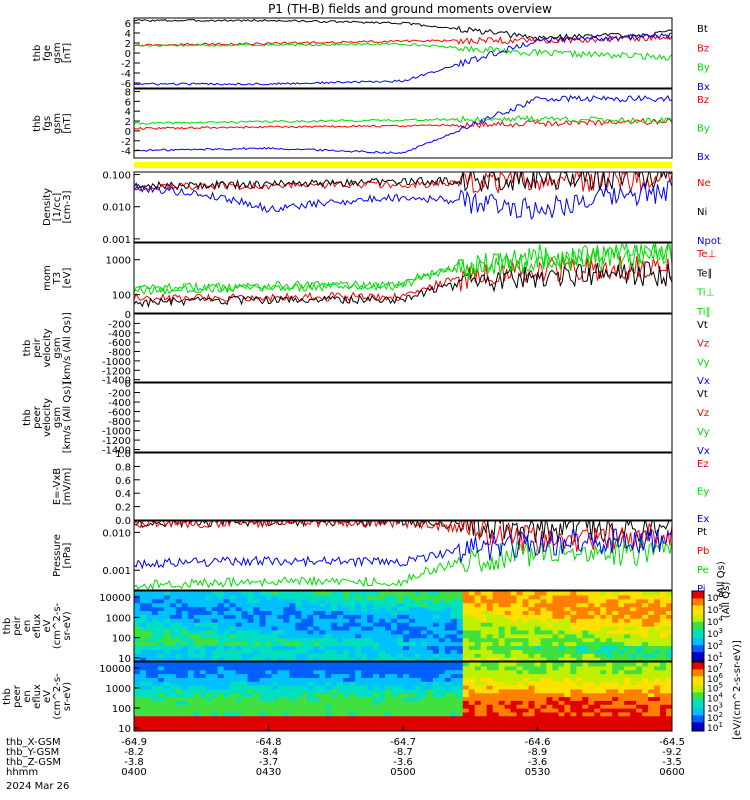 Image resolution: width=750 pixels, height=800 pixels. Describe the element at coordinates (128, 24) in the screenshot. I see `y-tick-label: 6` at that location.